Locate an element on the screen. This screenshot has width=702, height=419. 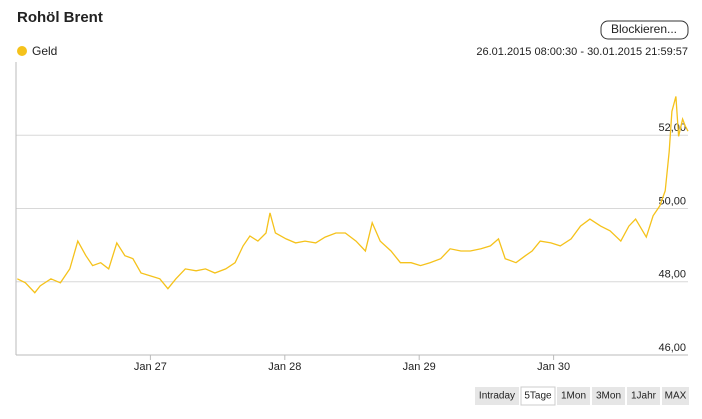
range-button: 1Mon is located at coordinates (573, 396).